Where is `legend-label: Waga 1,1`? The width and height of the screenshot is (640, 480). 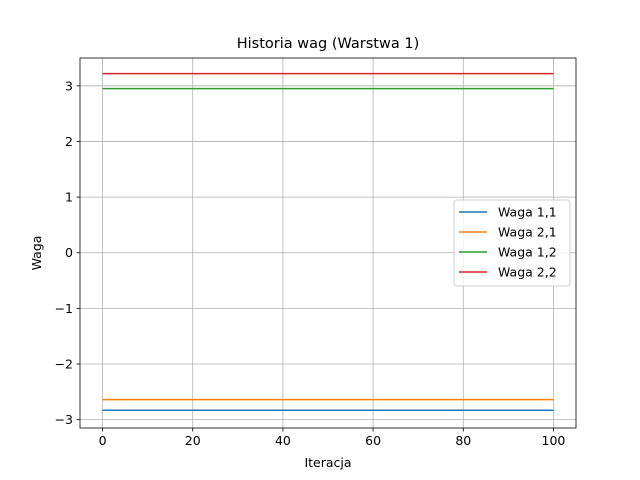
legend-label: Waga 1,1 is located at coordinates (527, 212).